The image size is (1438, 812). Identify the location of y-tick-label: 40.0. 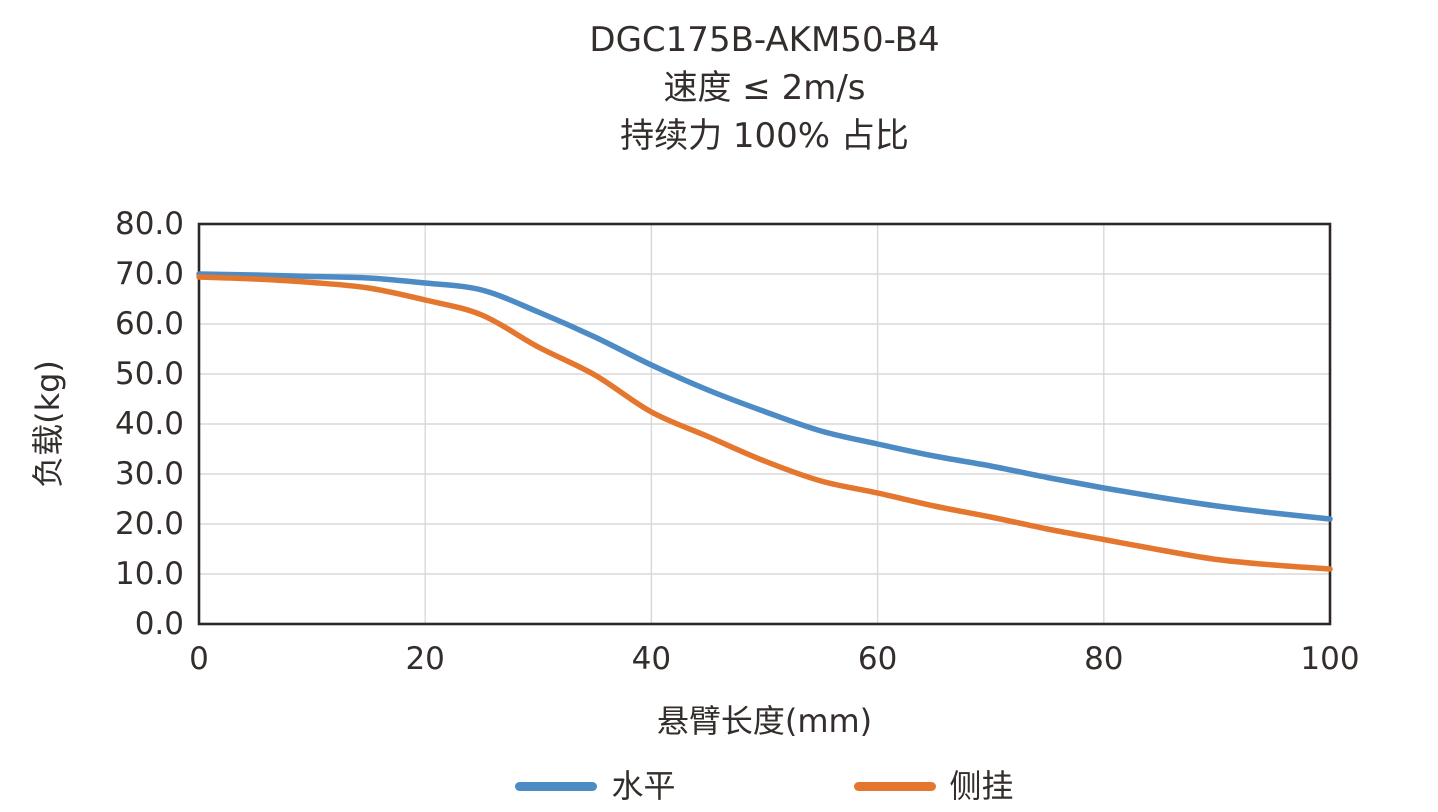
(149, 424).